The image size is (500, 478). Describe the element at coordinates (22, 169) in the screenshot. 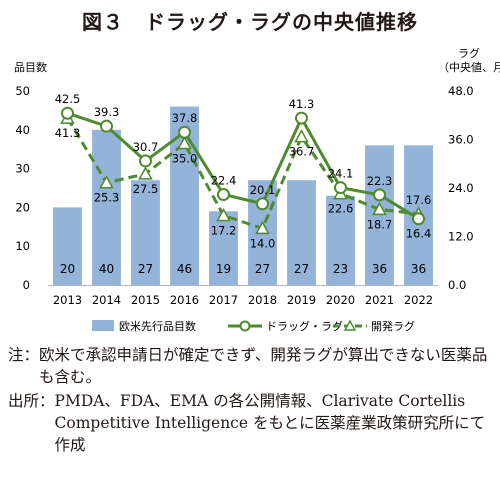

I see `y-tick-left: 30` at that location.